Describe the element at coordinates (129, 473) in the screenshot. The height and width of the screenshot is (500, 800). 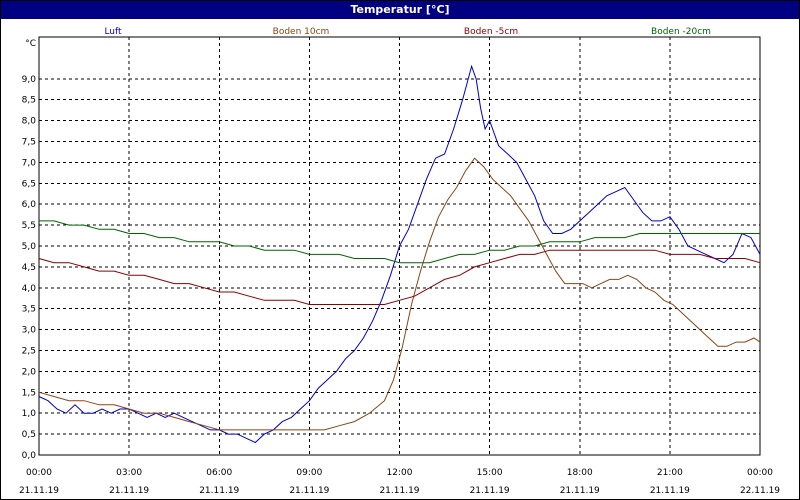
I see `x-tick-time: 03:00` at that location.